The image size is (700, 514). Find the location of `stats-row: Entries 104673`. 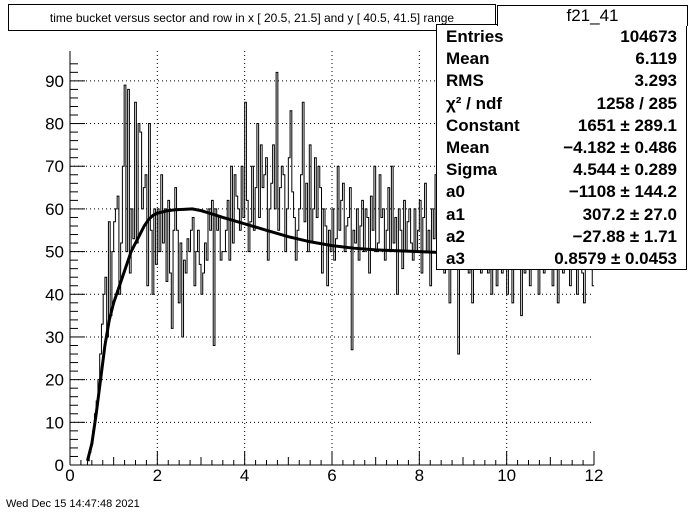

stats-row: Entries 104673 is located at coordinates (561, 38).